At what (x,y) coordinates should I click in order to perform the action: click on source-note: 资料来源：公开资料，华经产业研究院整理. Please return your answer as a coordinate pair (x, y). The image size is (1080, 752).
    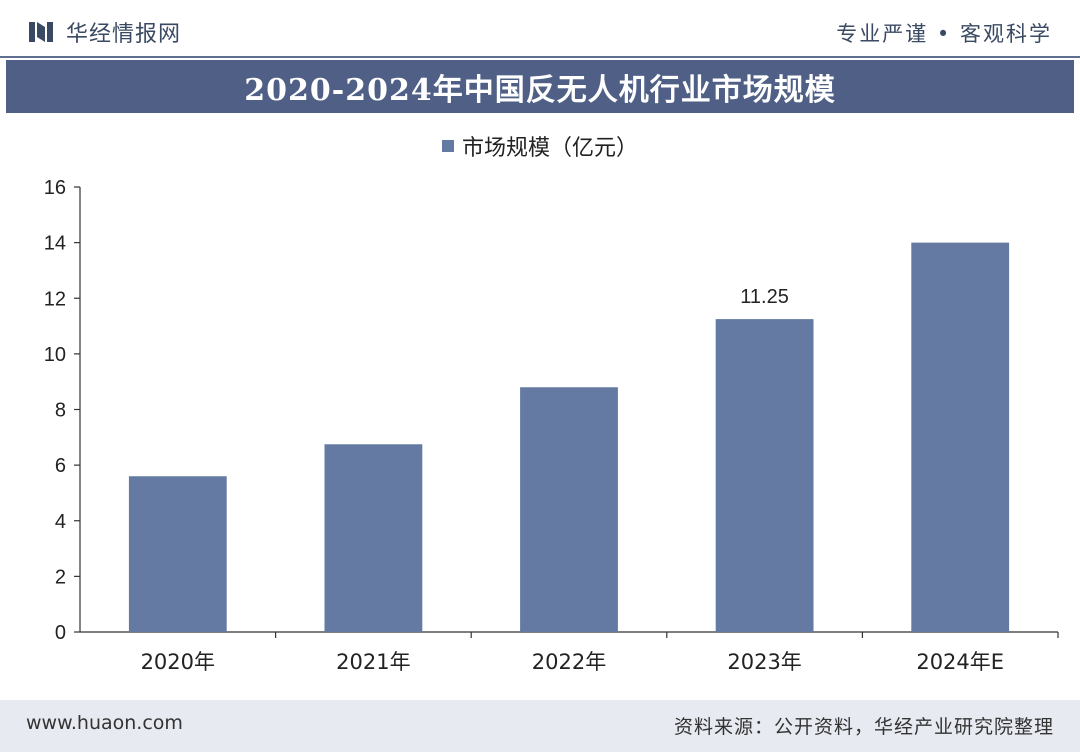
    Looking at the image, I should click on (863, 727).